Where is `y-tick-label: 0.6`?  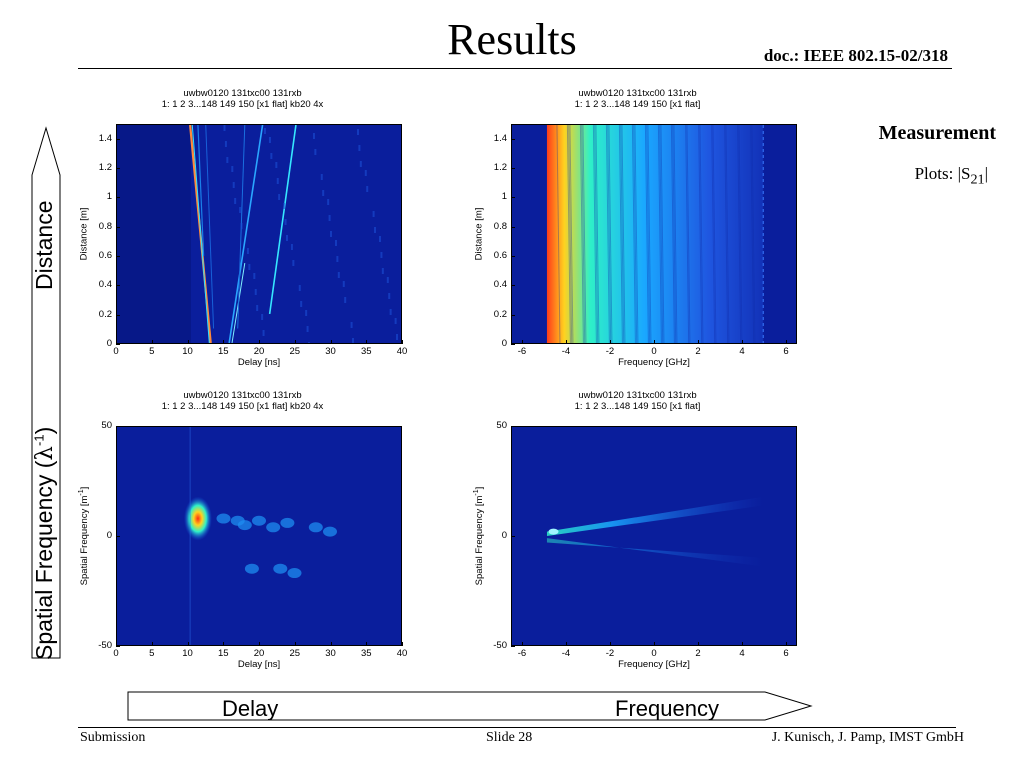 y-tick-label: 0.6 is located at coordinates (500, 255).